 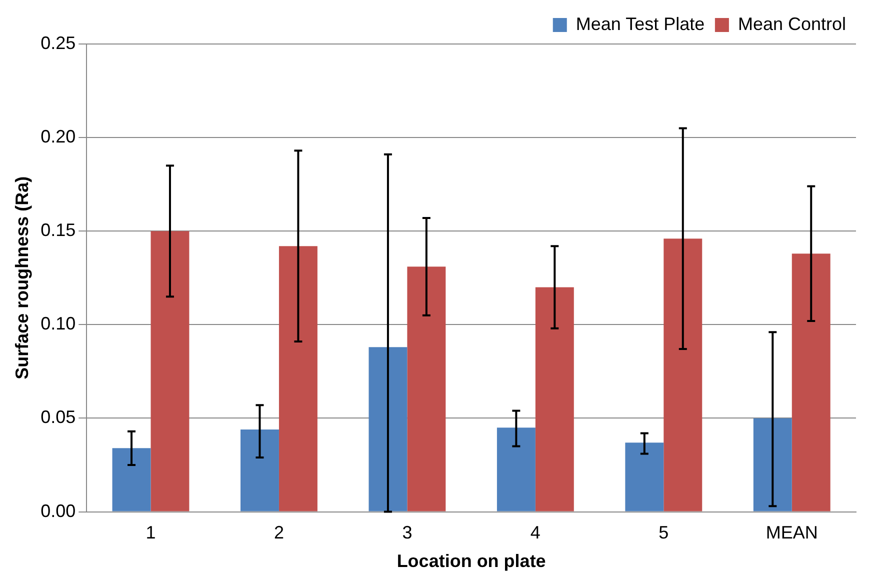 What do you see at coordinates (58, 324) in the screenshot?
I see `y-tick-label: 0.10` at bounding box center [58, 324].